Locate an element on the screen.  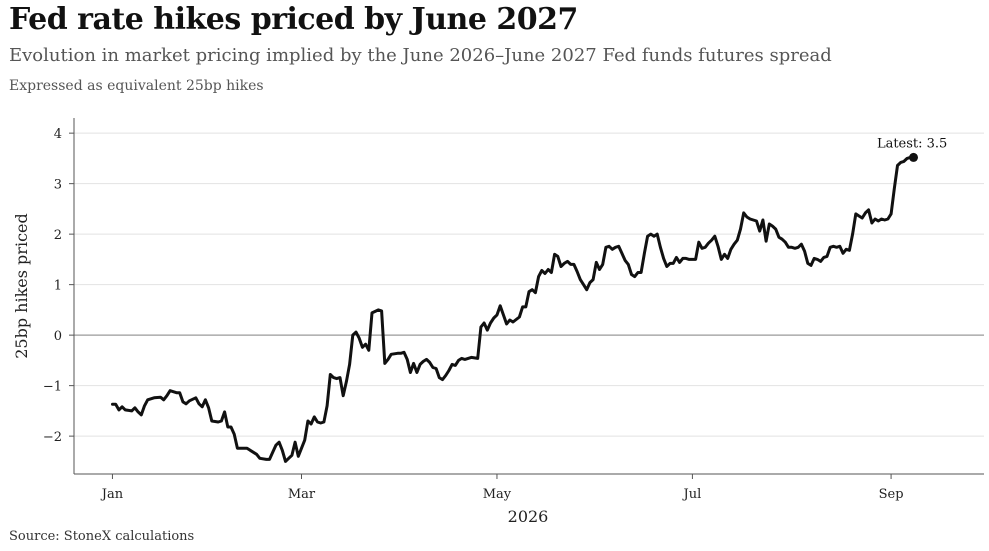
y-tick-label: 2 is located at coordinates (58, 235).